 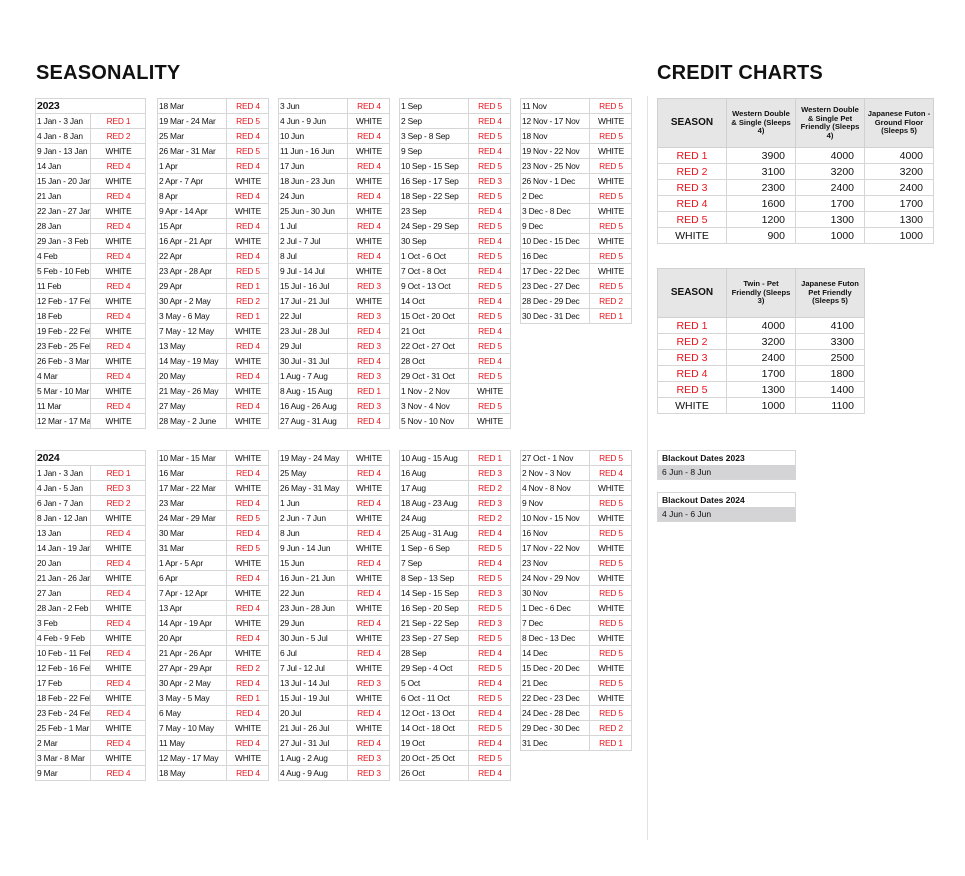 I want to click on date-range: 19 May - 24 May, so click(x=313, y=458).